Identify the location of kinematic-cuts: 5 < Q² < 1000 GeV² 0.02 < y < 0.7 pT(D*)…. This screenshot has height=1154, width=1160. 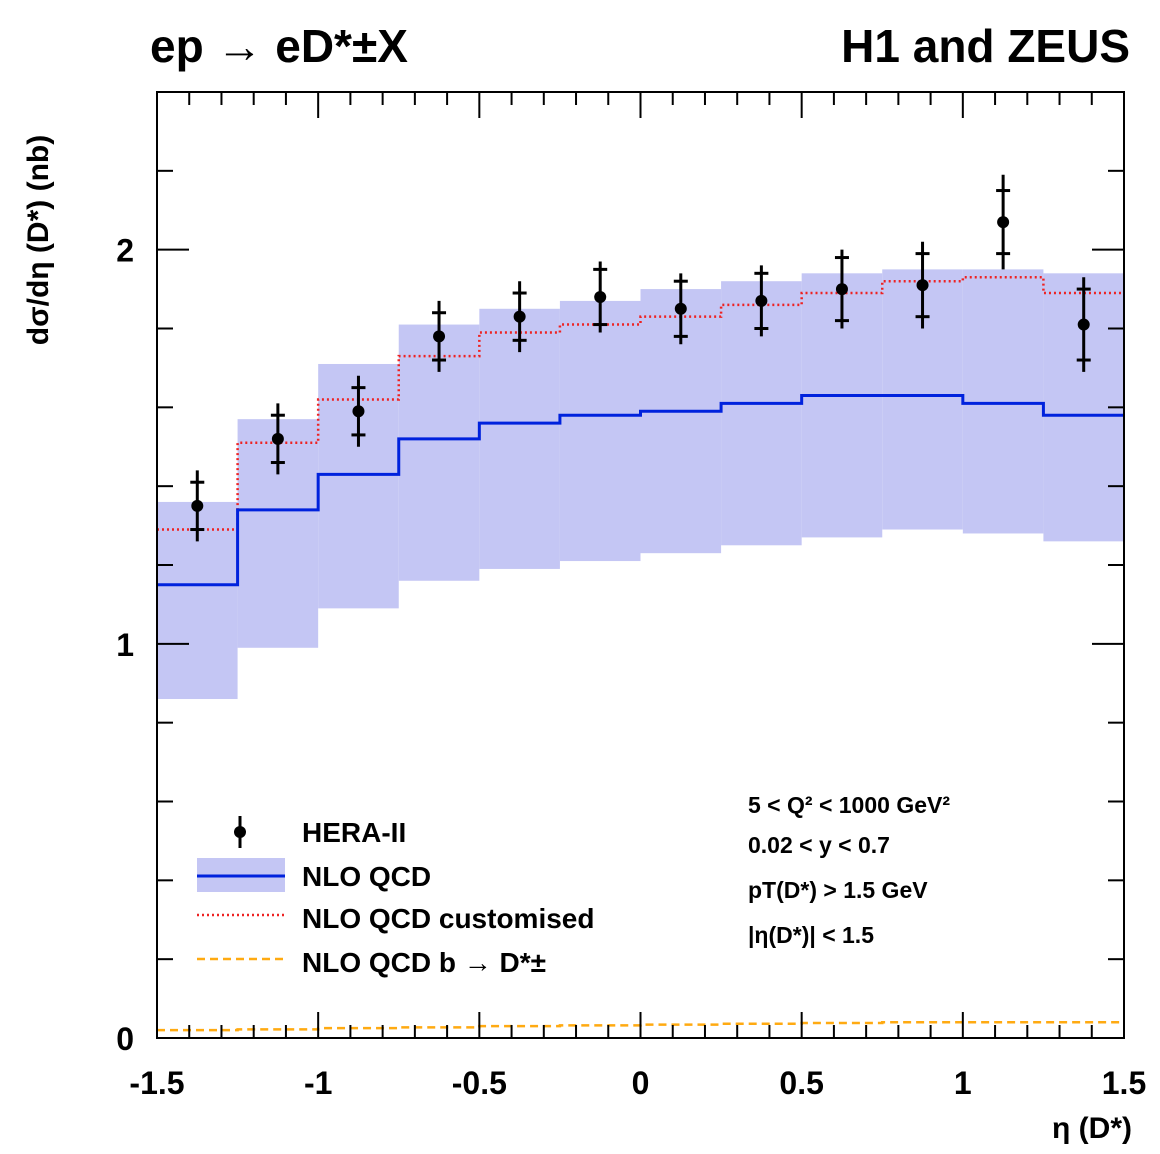
(849, 870).